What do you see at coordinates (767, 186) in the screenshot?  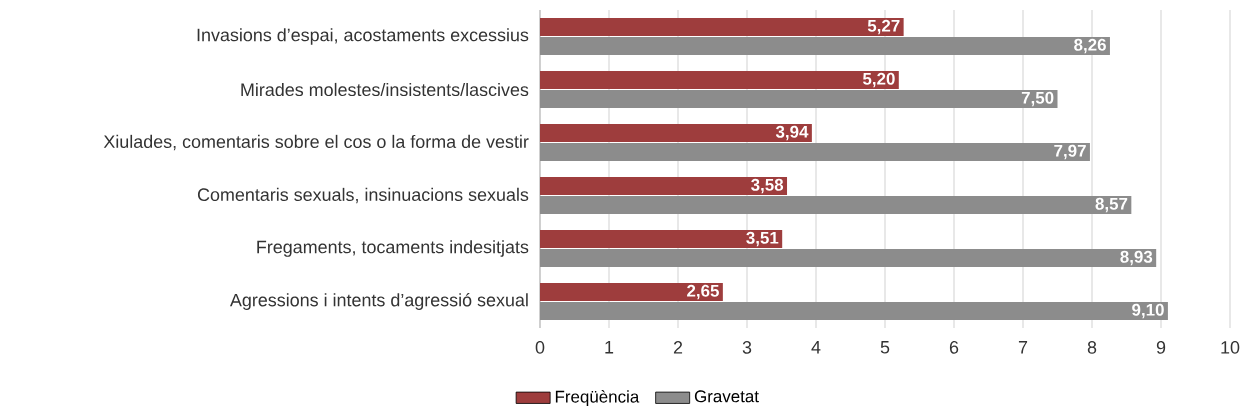 I see `data-label: 3,58` at bounding box center [767, 186].